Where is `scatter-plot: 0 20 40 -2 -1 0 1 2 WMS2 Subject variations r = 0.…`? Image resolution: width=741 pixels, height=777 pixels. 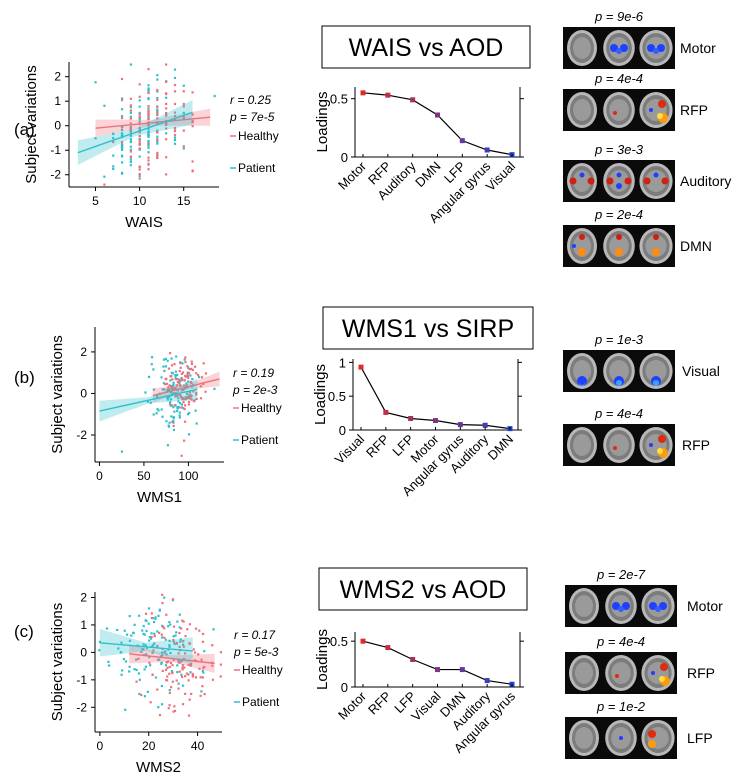 scatter-plot: 0 20 40 -2 -1 0 1 2 WMS2 Subject variations r = 0.… is located at coordinates (166, 683).